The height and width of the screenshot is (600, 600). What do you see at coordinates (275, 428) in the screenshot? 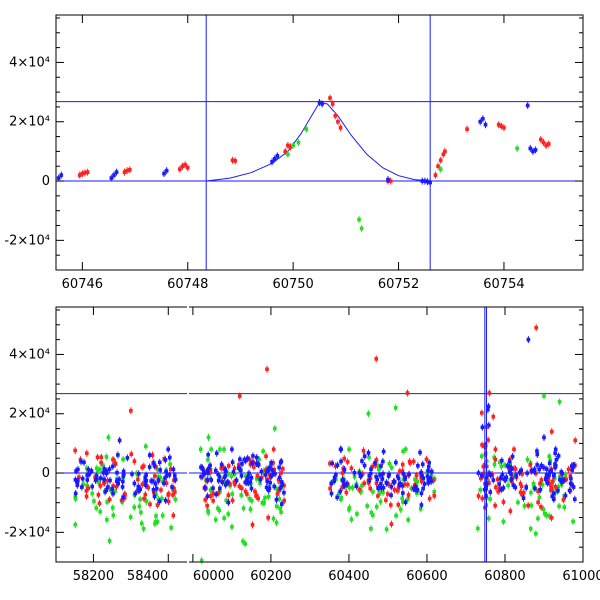
I see `bottom-green-outlier` at bounding box center [275, 428].